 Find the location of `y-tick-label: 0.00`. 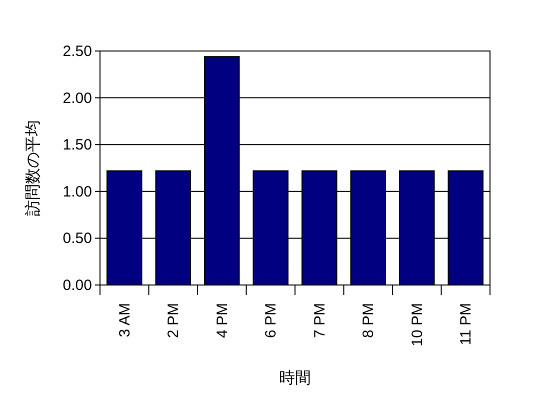

y-tick-label: 0.00 is located at coordinates (77, 285).